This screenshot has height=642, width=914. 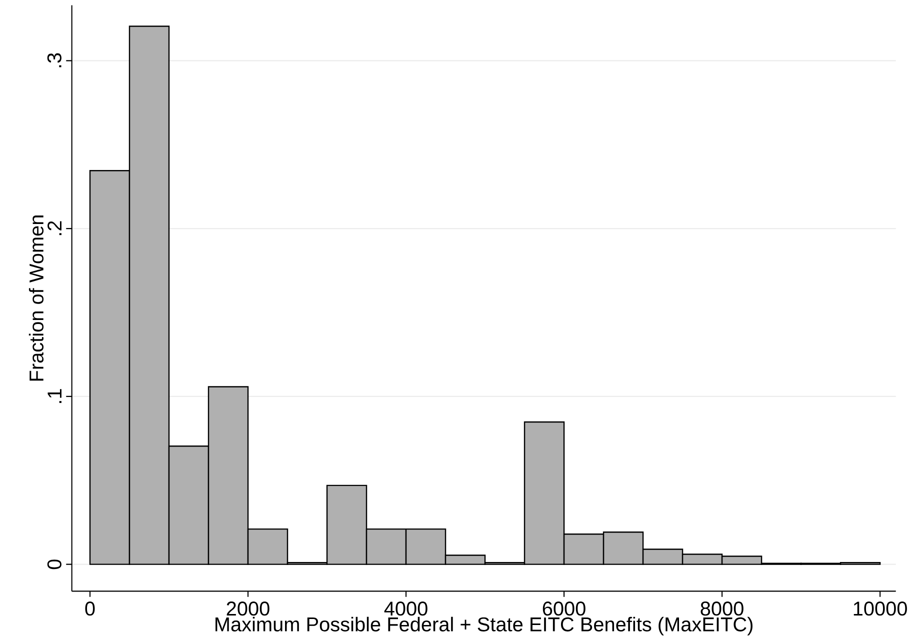 I want to click on x-tick-label: 8000, so click(x=722, y=608).